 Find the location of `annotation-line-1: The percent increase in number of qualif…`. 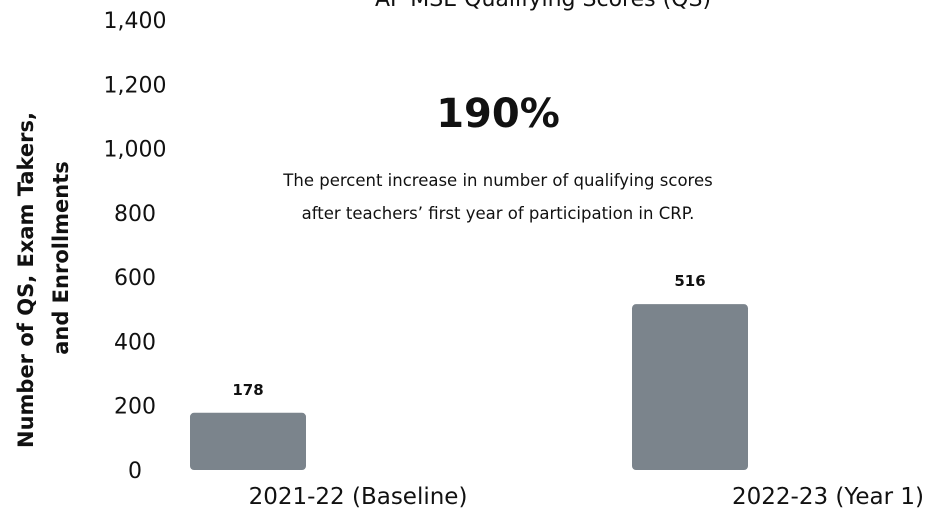

annotation-line-1: The percent increase in number of qualif… is located at coordinates (497, 180).